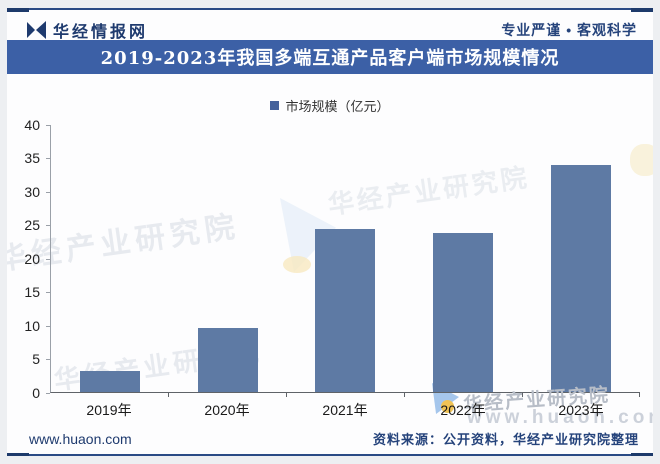  I want to click on legend: 市场规模（亿元）, so click(330, 105).